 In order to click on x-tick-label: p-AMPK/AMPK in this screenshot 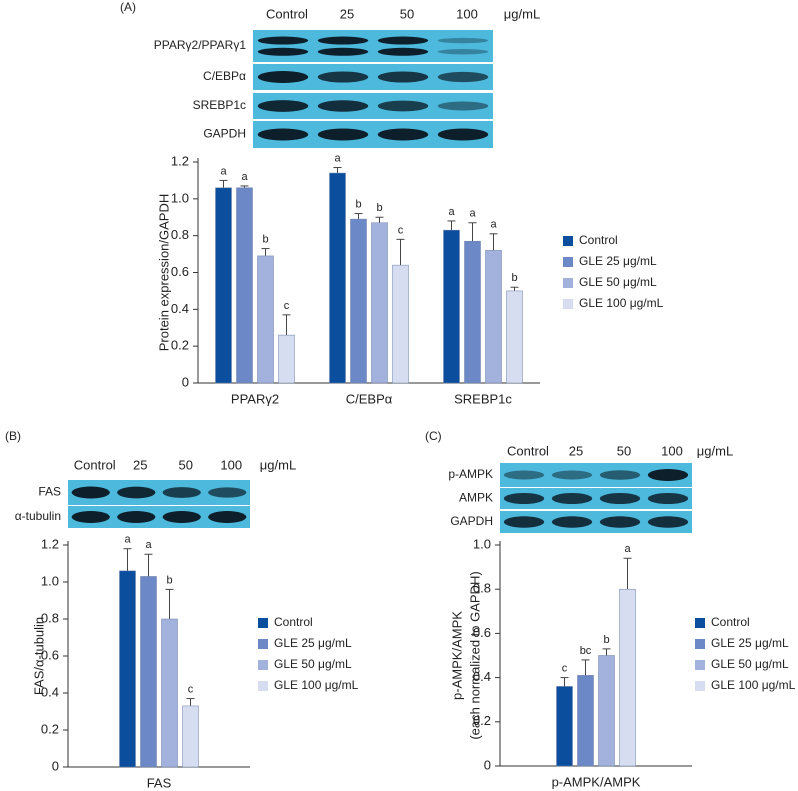, I will do `click(596, 781)`.